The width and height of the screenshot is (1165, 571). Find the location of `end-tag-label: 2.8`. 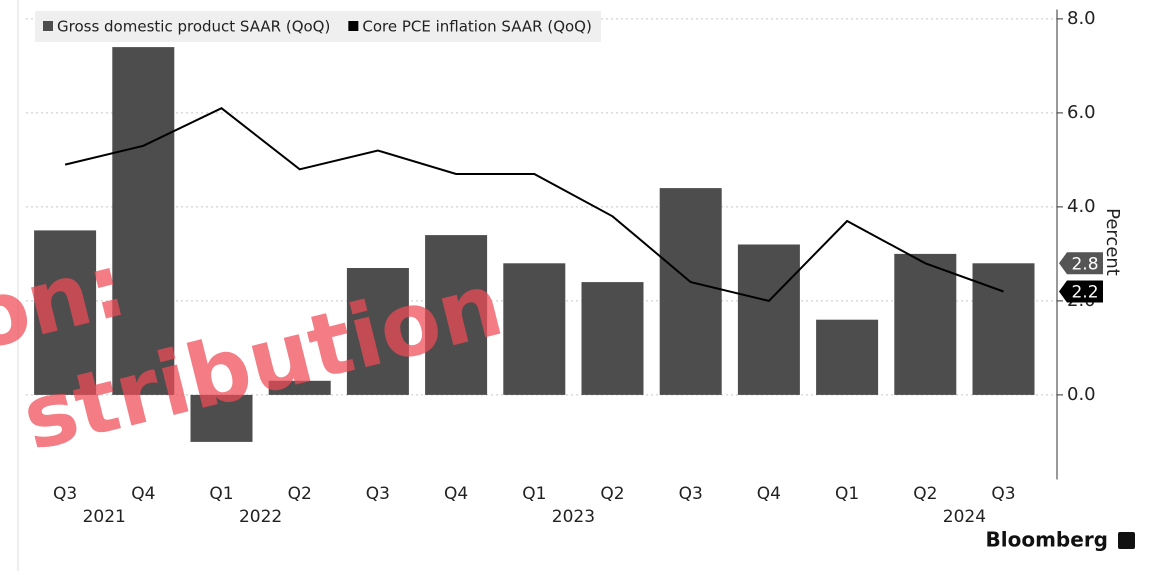

end-tag-label: 2.8 is located at coordinates (1084, 264).